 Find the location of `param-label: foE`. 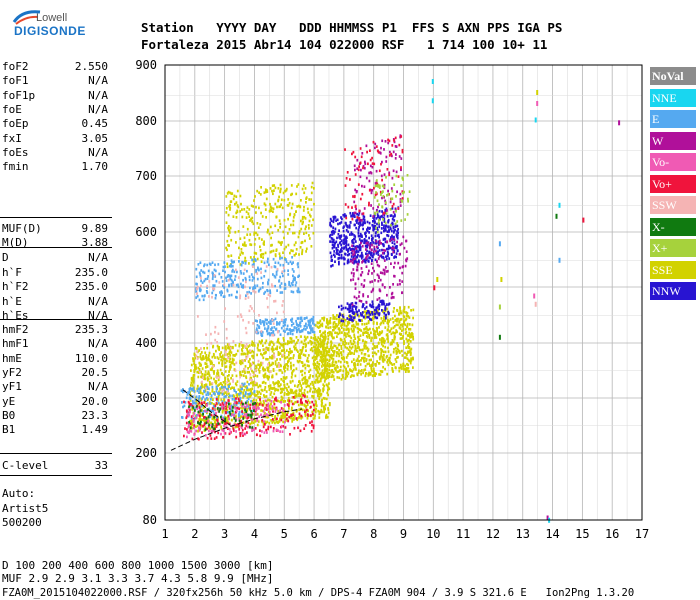

param-label: foE is located at coordinates (12, 109).